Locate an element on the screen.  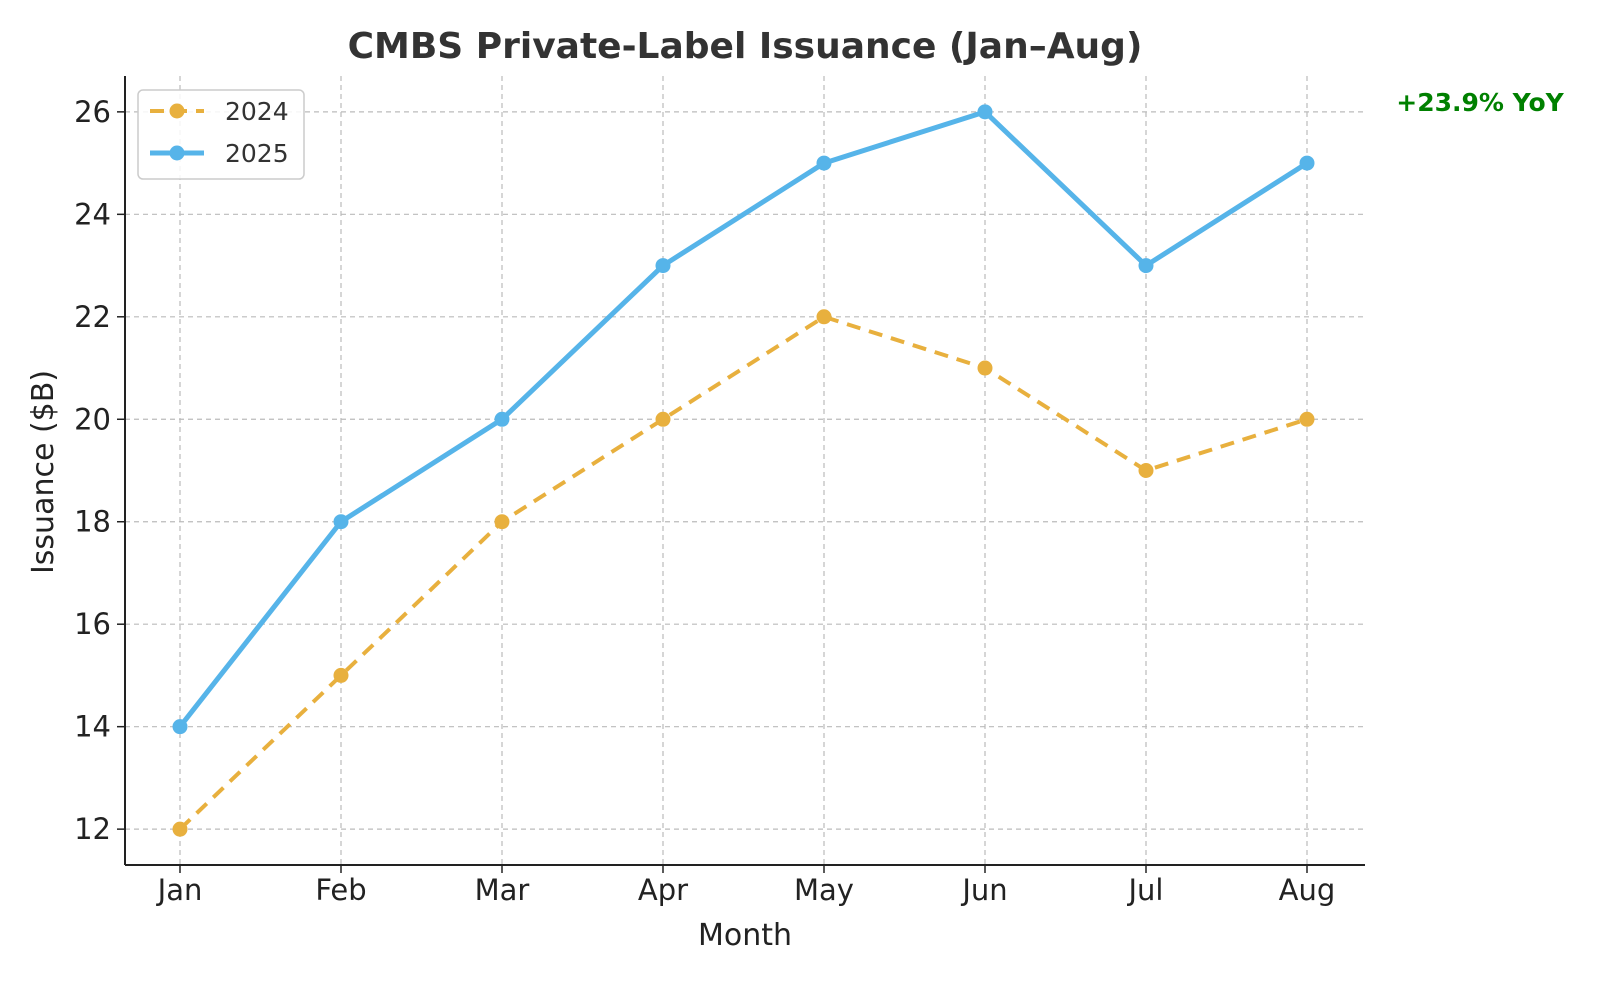
x-tick-label: Jul is located at coordinates (1145, 890).